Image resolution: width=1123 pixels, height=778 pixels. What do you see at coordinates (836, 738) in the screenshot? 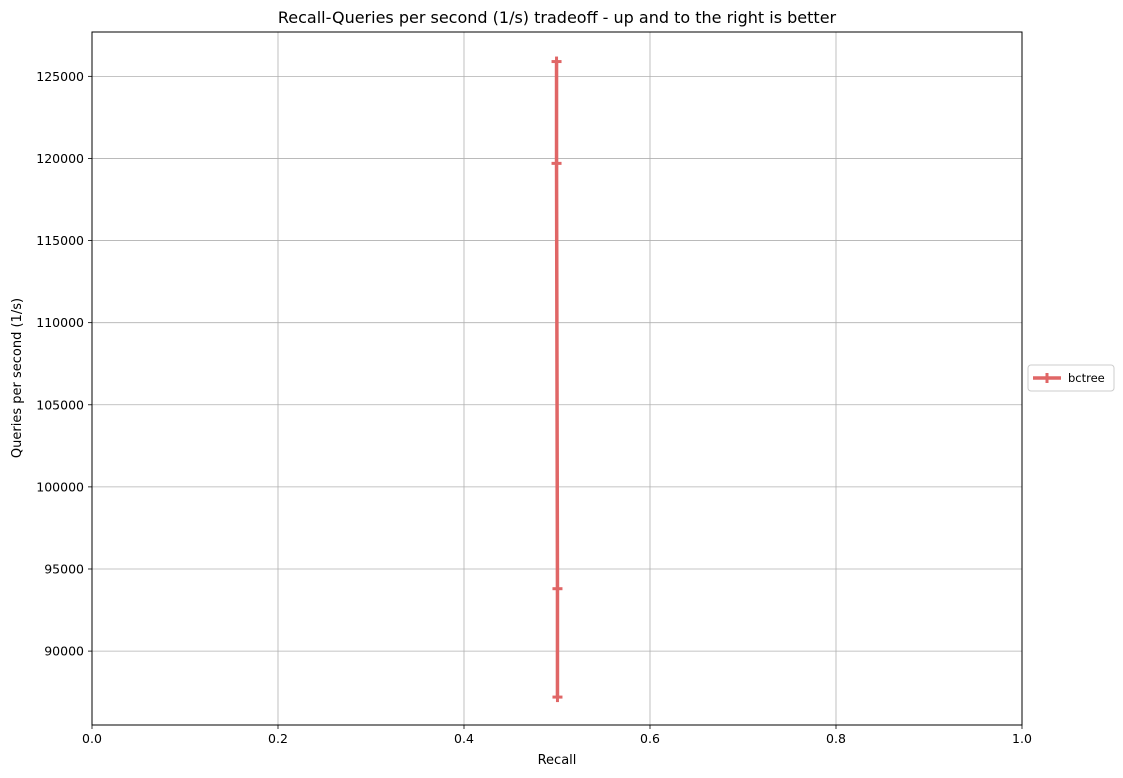
I see `x-tick-label: 0.8` at bounding box center [836, 738].